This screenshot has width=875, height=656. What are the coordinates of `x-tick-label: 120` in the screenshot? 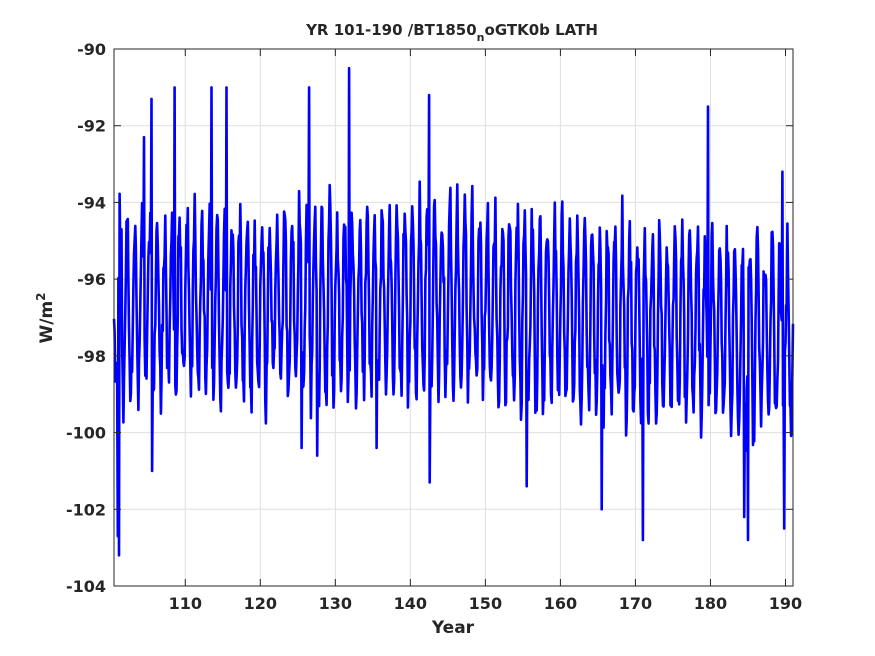 It's located at (260, 603).